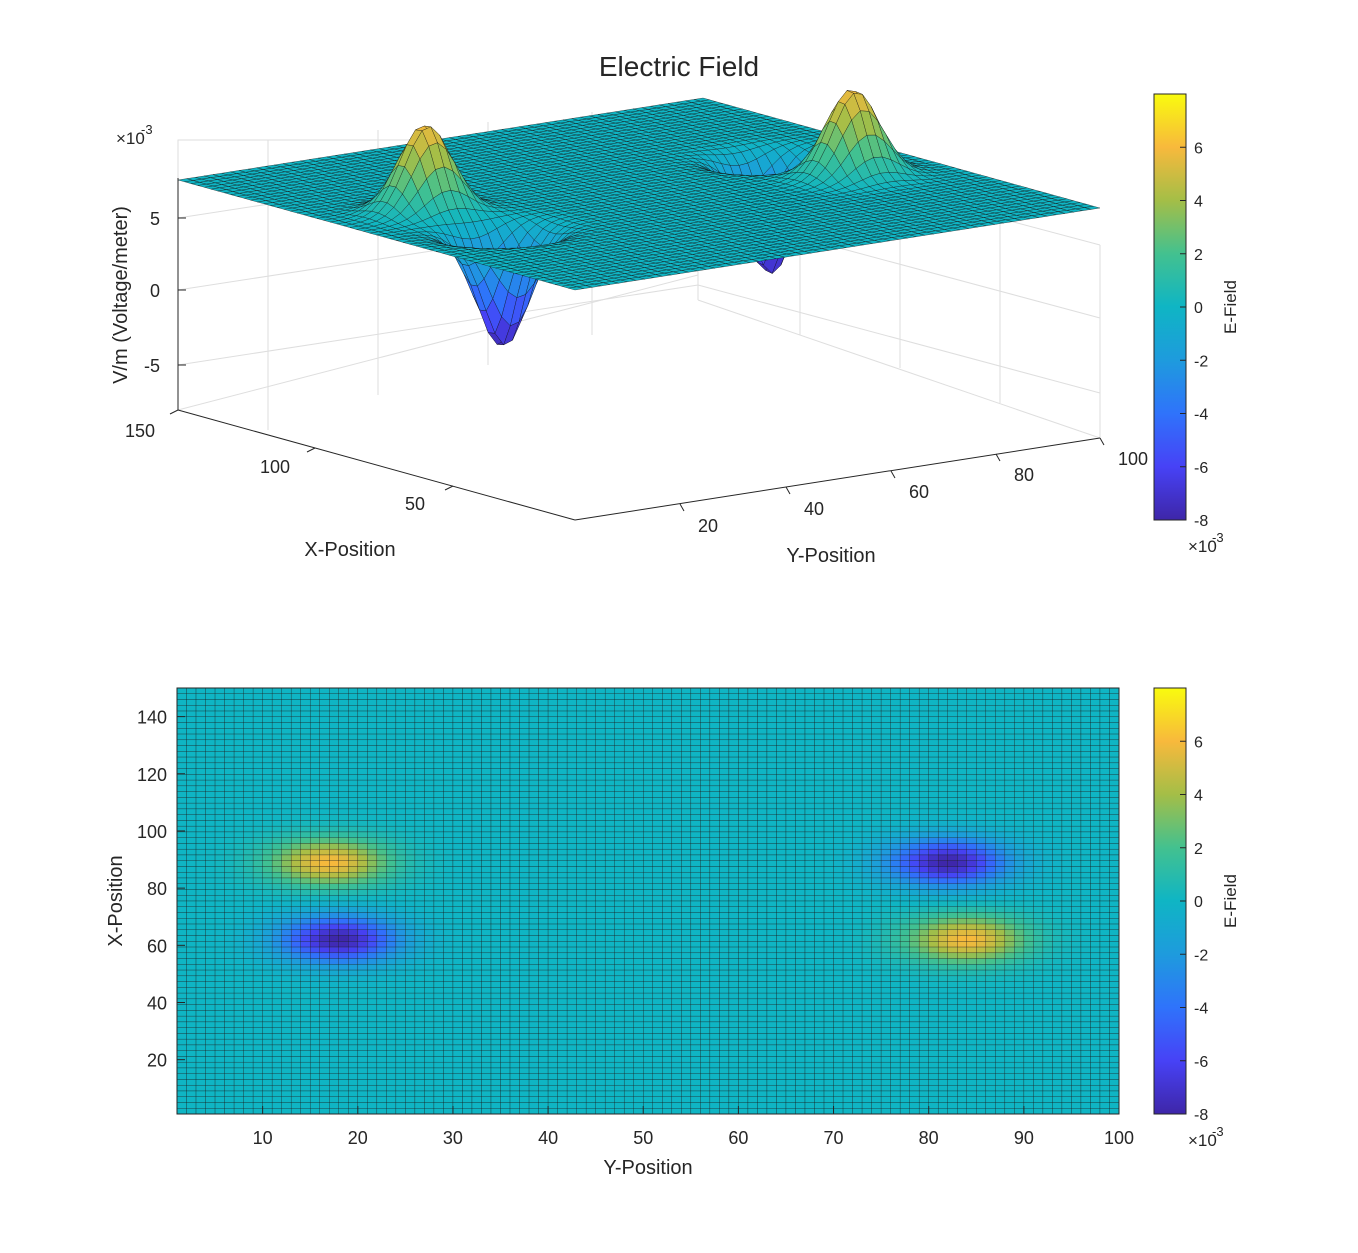  Describe the element at coordinates (1024, 475) in the screenshot. I see `ypos-tick-label: 80` at that location.